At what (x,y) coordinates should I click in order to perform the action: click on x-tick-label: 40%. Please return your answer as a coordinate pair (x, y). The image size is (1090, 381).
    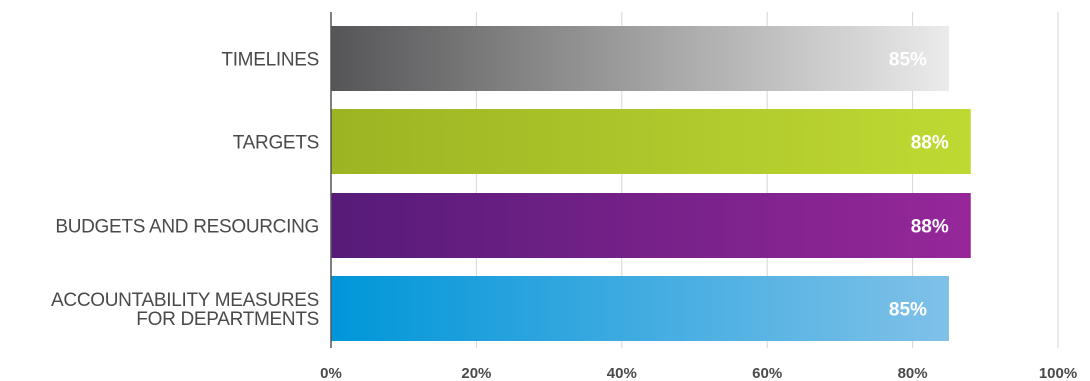
    Looking at the image, I should click on (622, 373).